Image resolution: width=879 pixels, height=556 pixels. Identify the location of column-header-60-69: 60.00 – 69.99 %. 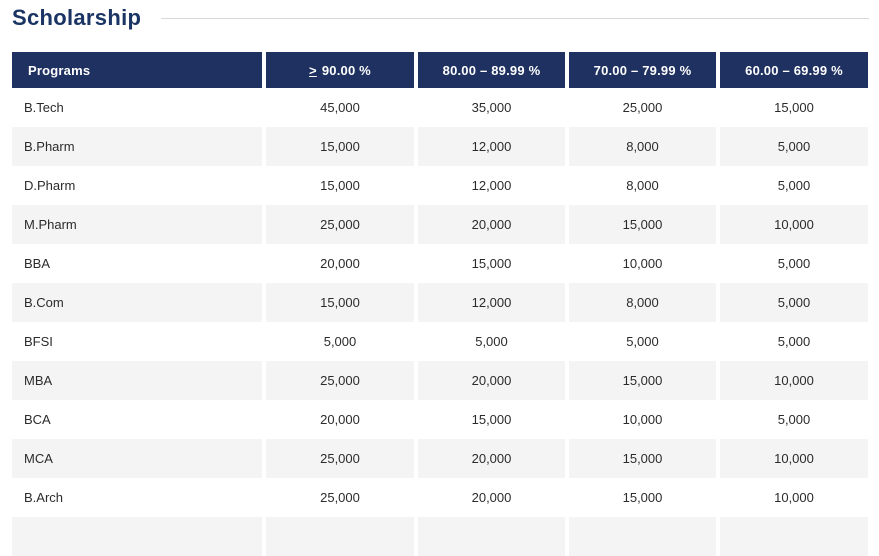
(792, 70).